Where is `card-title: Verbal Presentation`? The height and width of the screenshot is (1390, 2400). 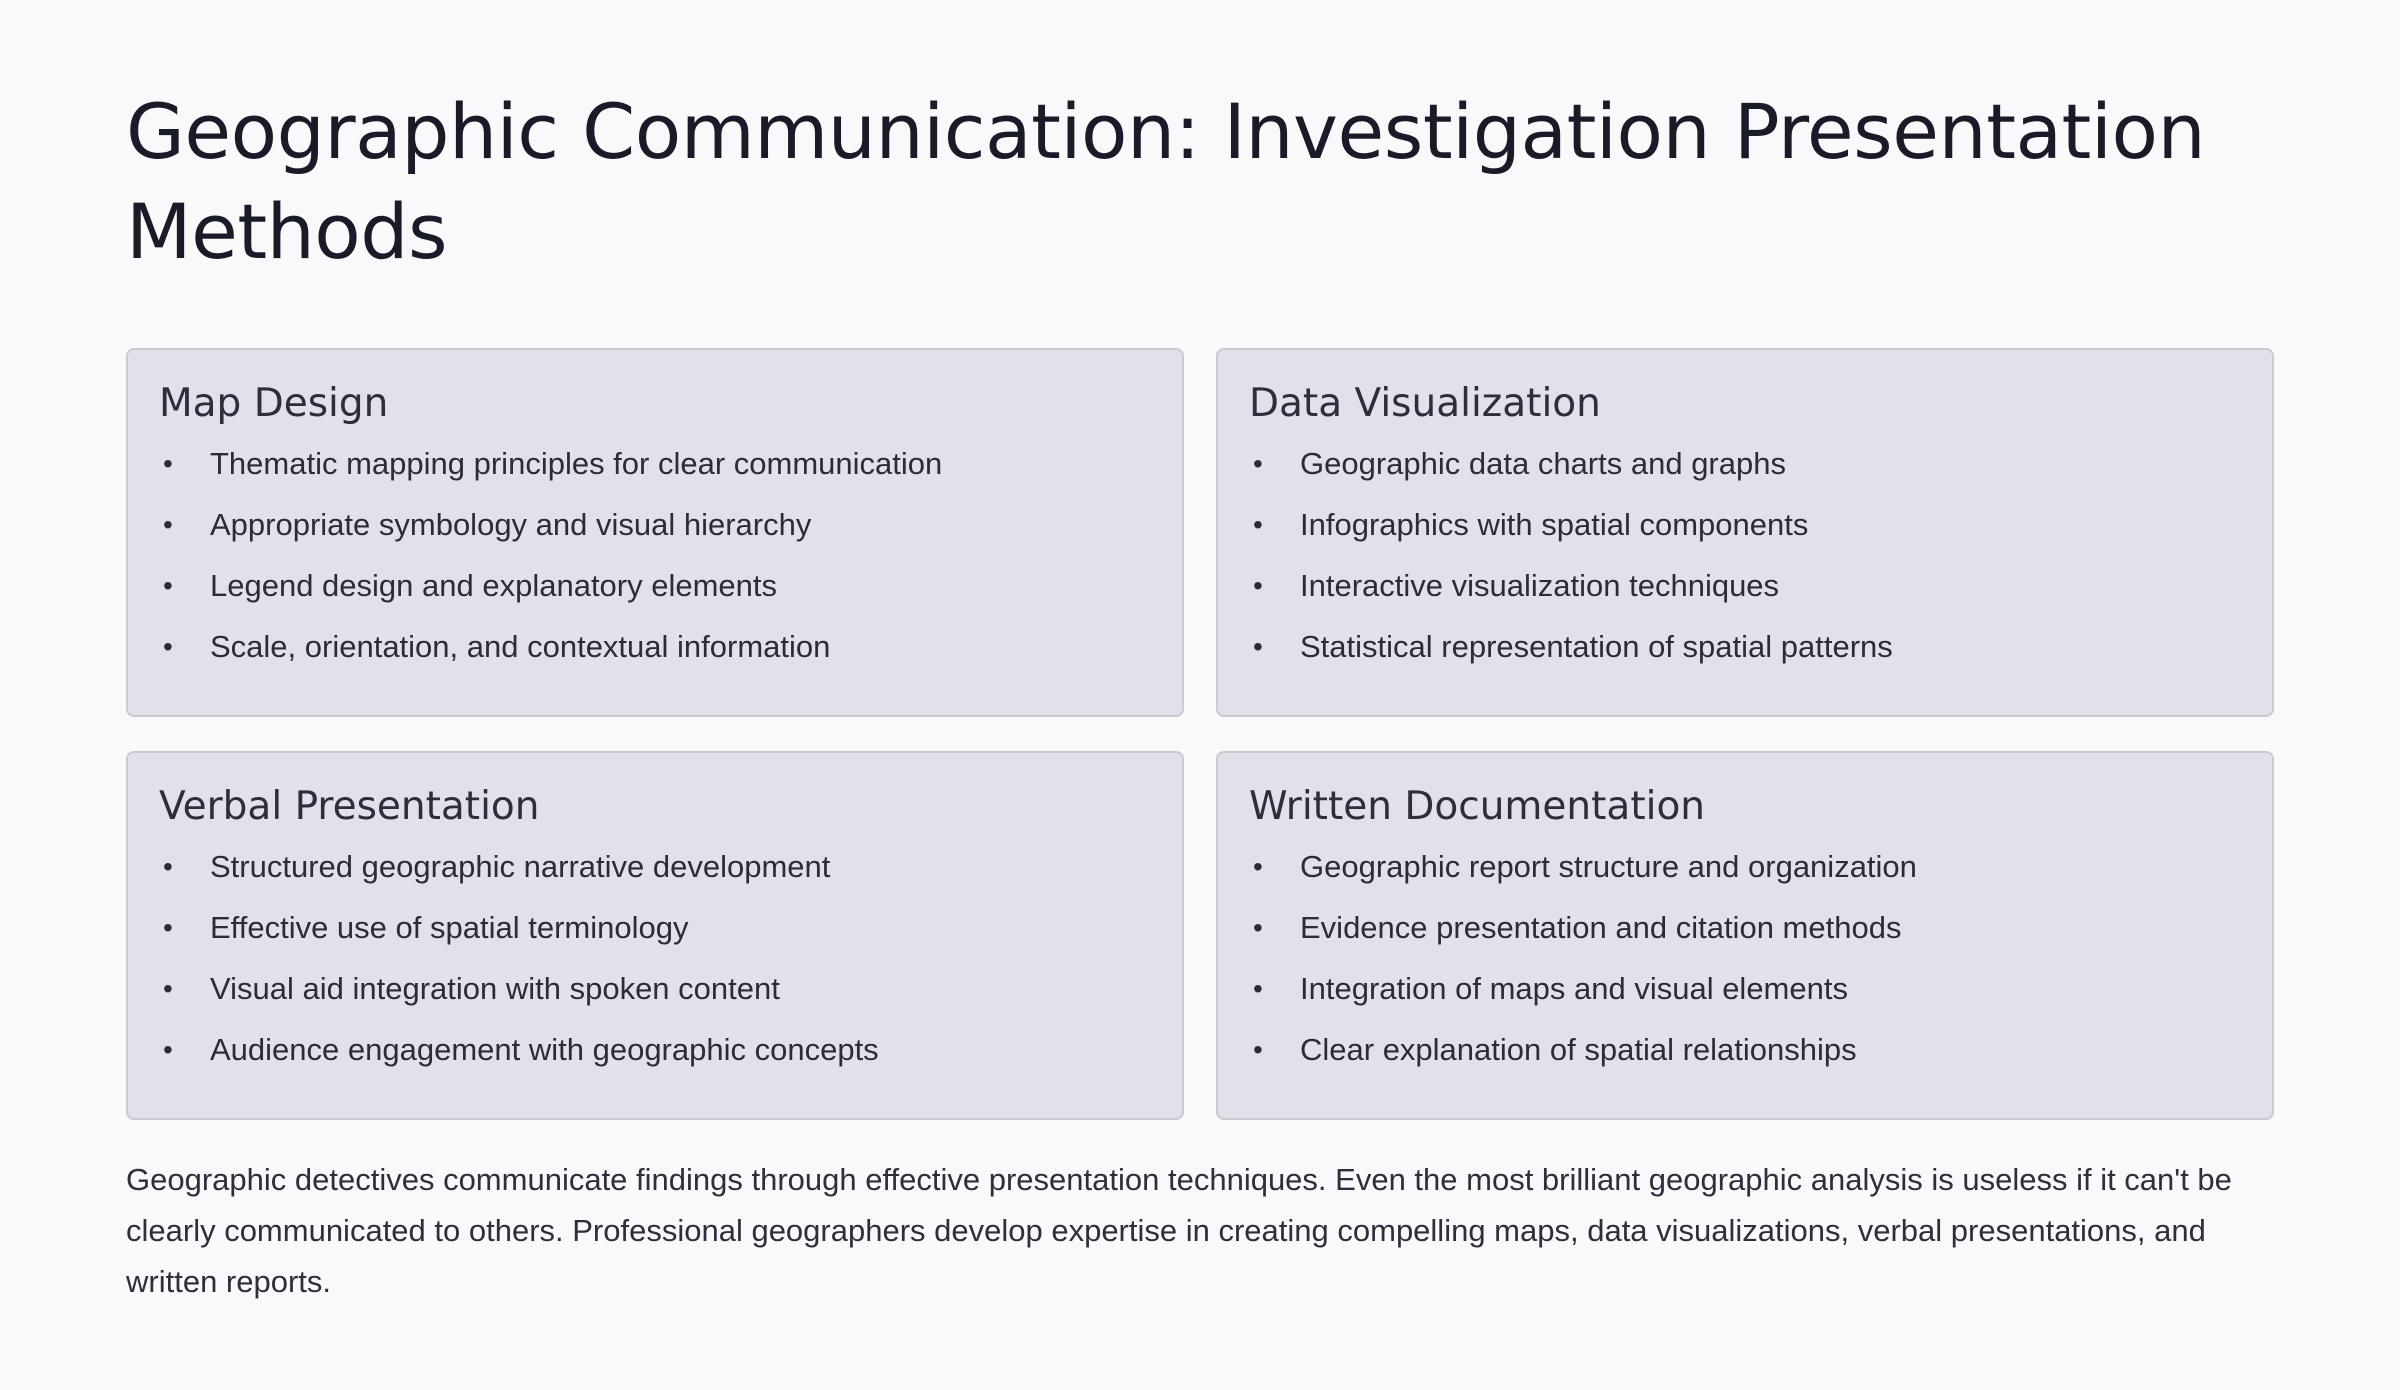
card-title: Verbal Presentation is located at coordinates (349, 806).